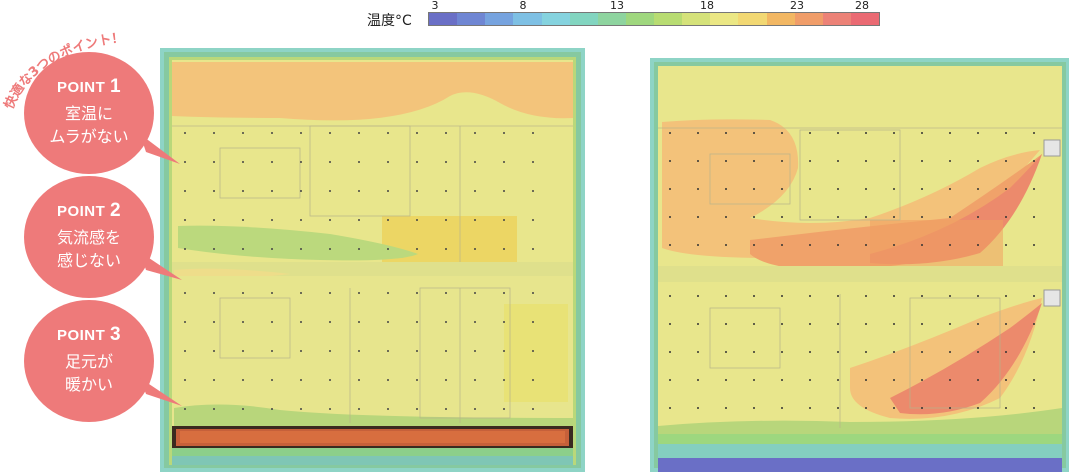  I want to click on point-3-tail, so click(161, 392).